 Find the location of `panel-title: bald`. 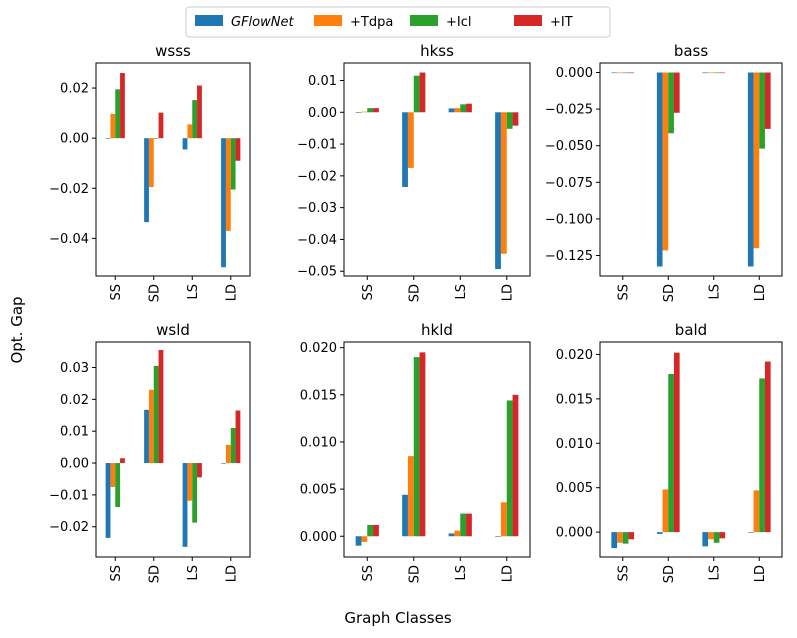

panel-title: bald is located at coordinates (691, 330).